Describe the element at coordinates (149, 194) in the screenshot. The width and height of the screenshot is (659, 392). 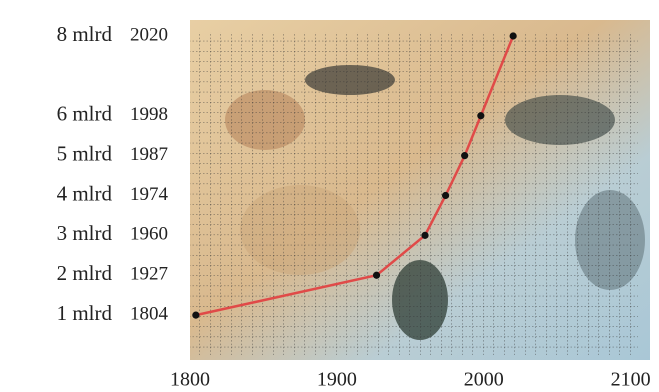
I see `year-label: 1974` at that location.